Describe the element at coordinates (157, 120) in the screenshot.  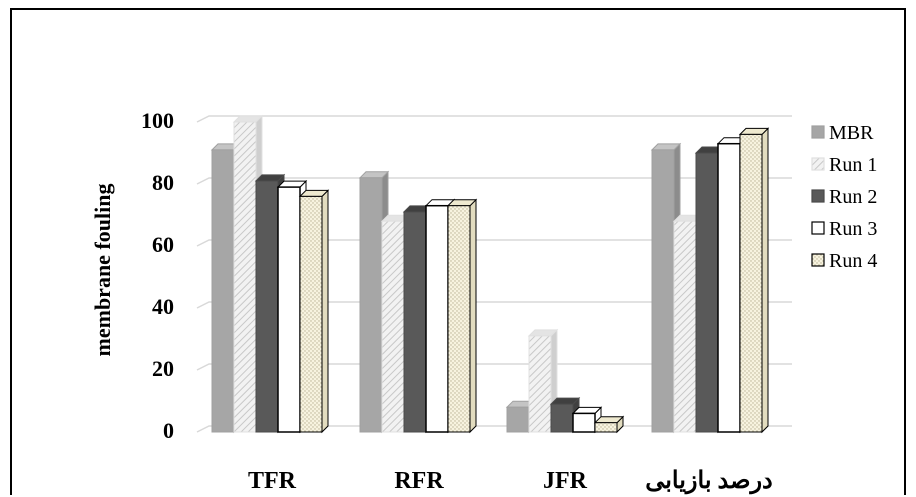
I see `y-tick-label: 100` at that location.